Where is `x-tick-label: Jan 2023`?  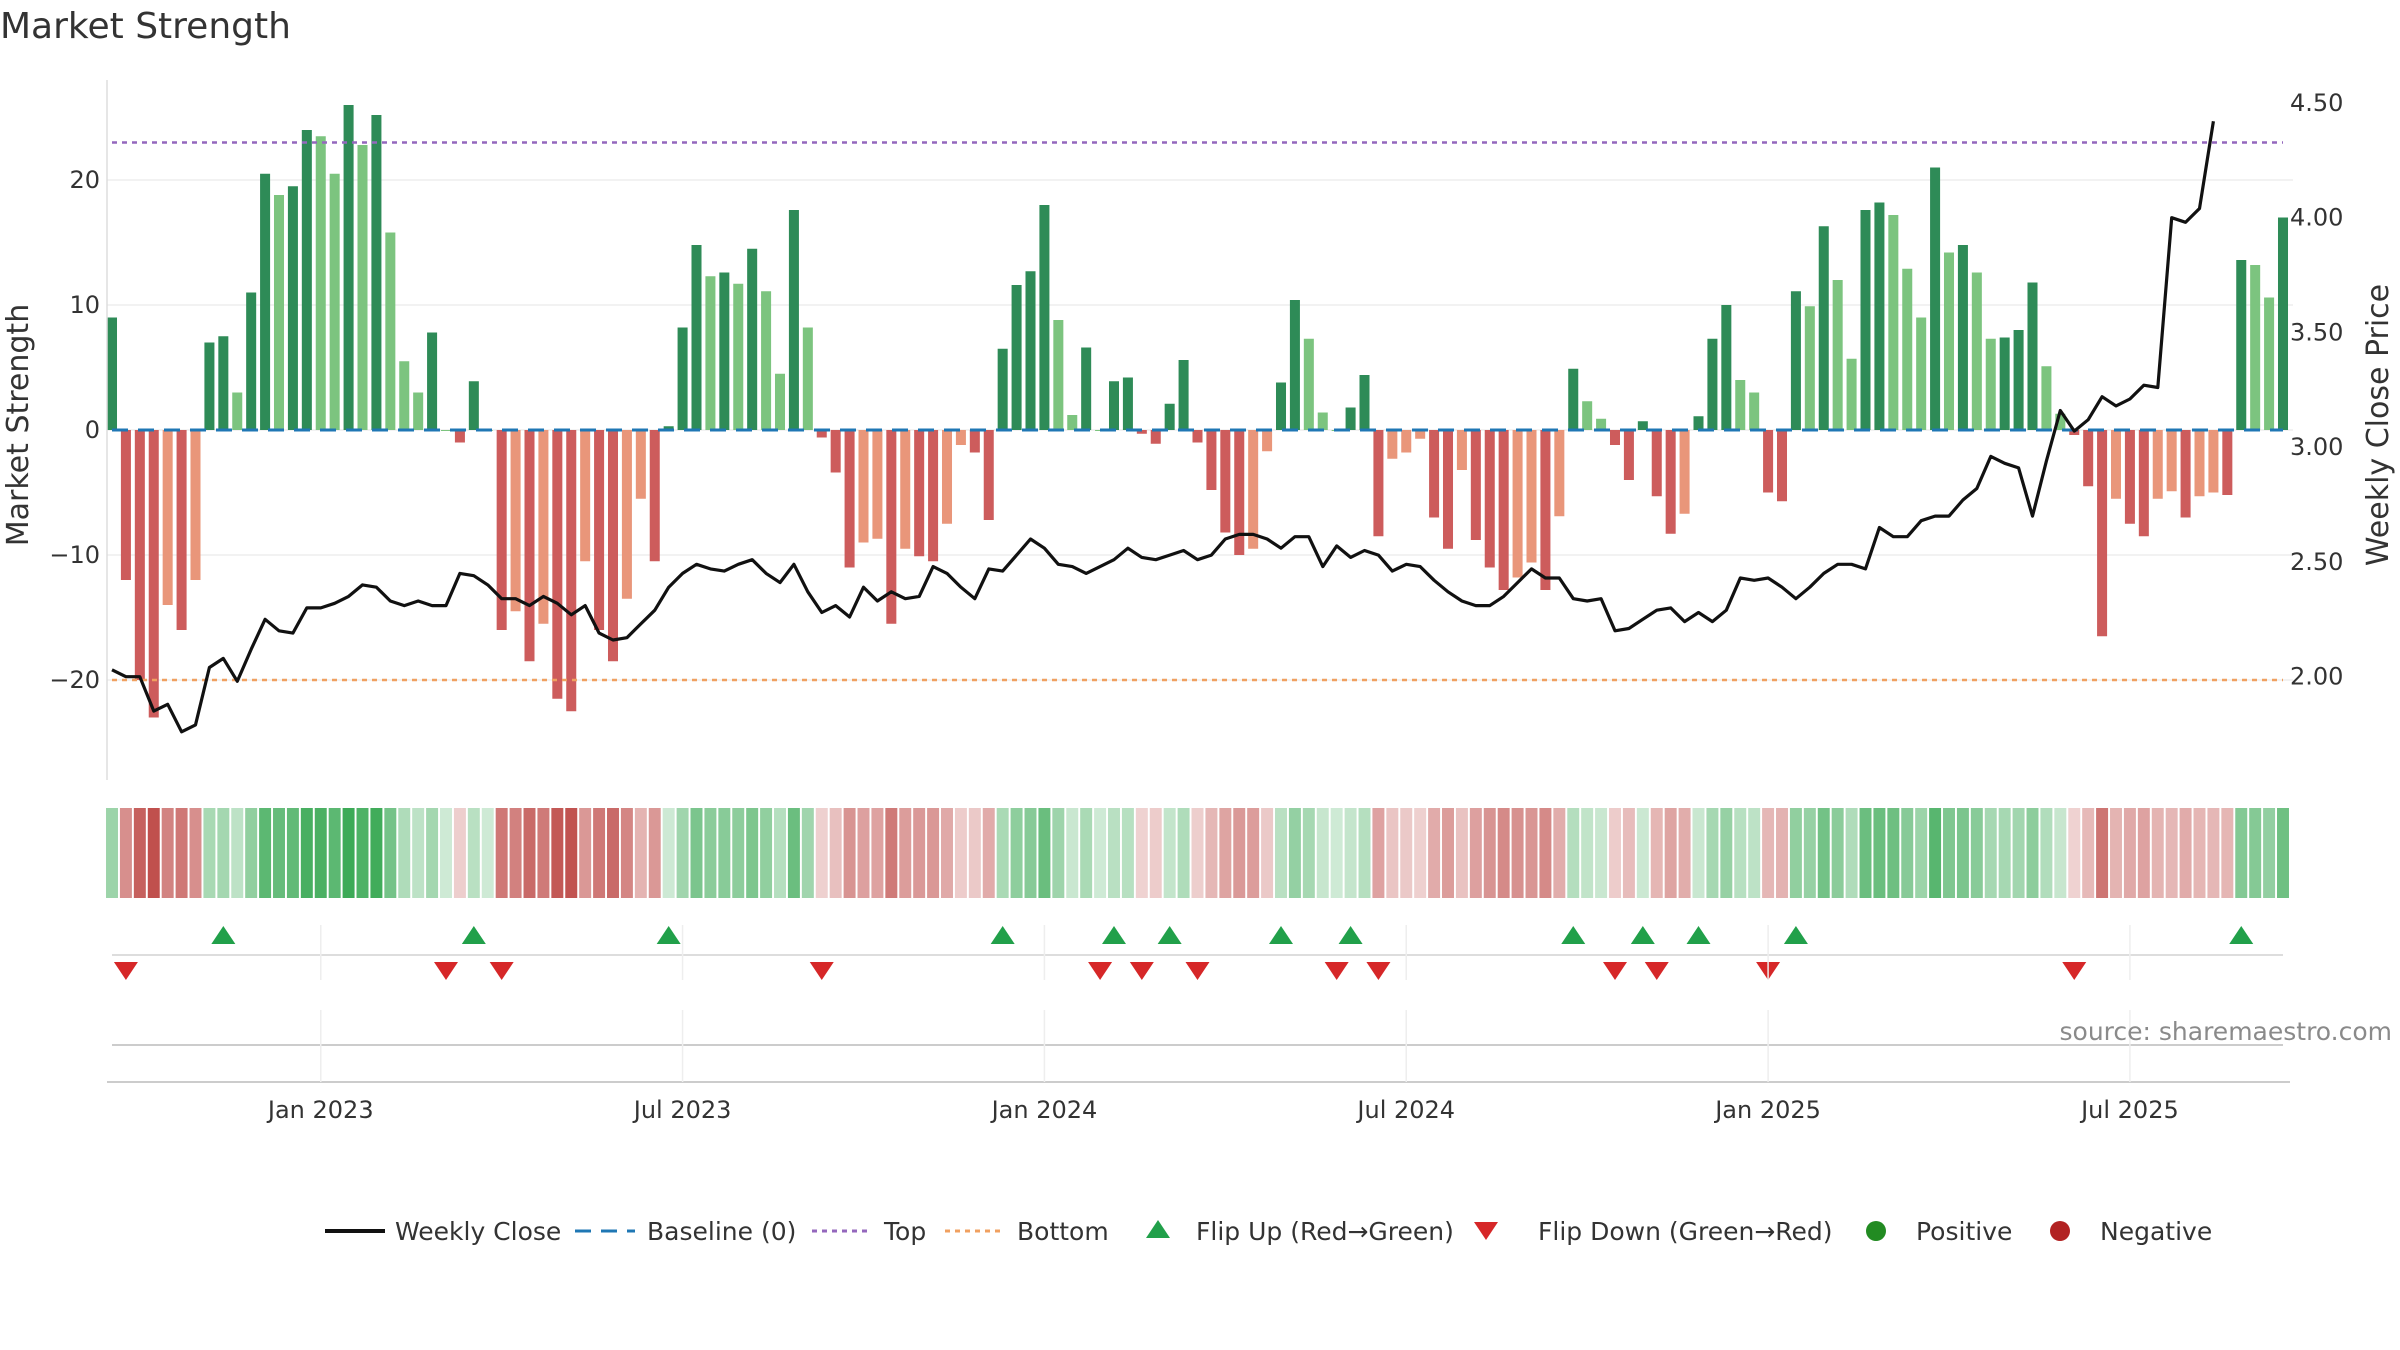 x-tick-label: Jan 2023 is located at coordinates (320, 1110).